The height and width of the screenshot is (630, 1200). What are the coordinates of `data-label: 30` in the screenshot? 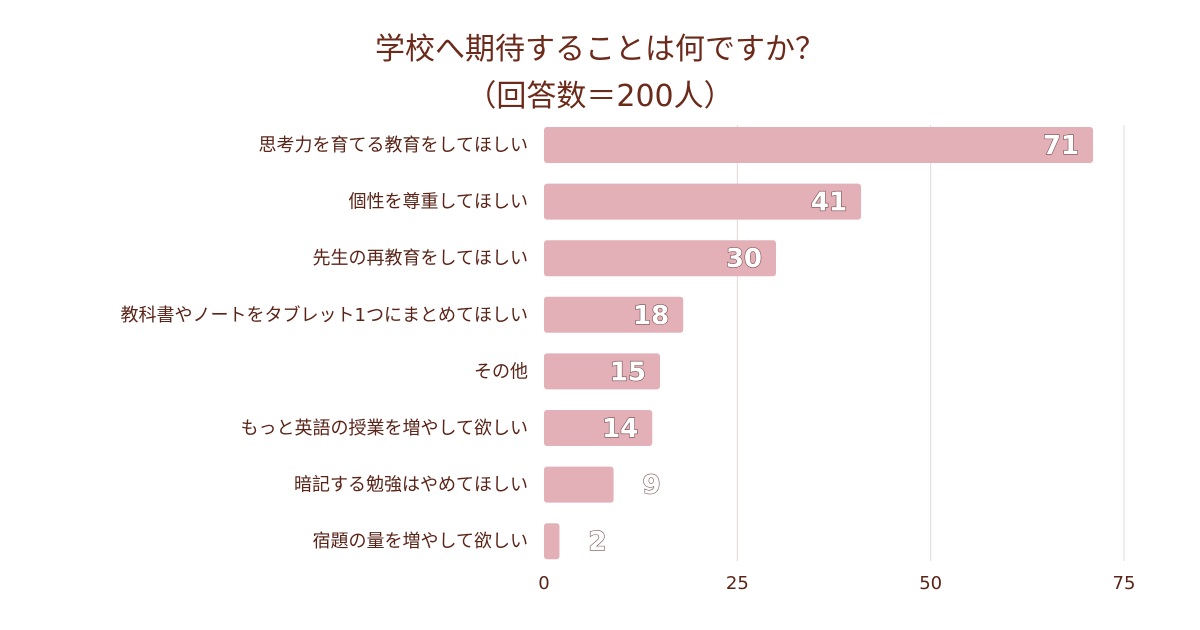 It's located at (744, 259).